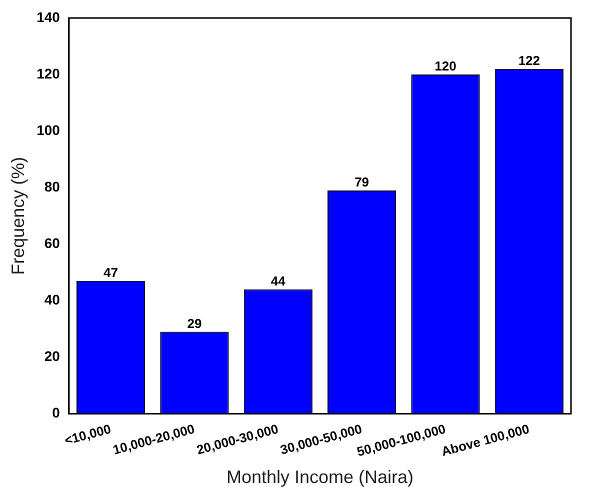  I want to click on data-label: 122, so click(529, 60).